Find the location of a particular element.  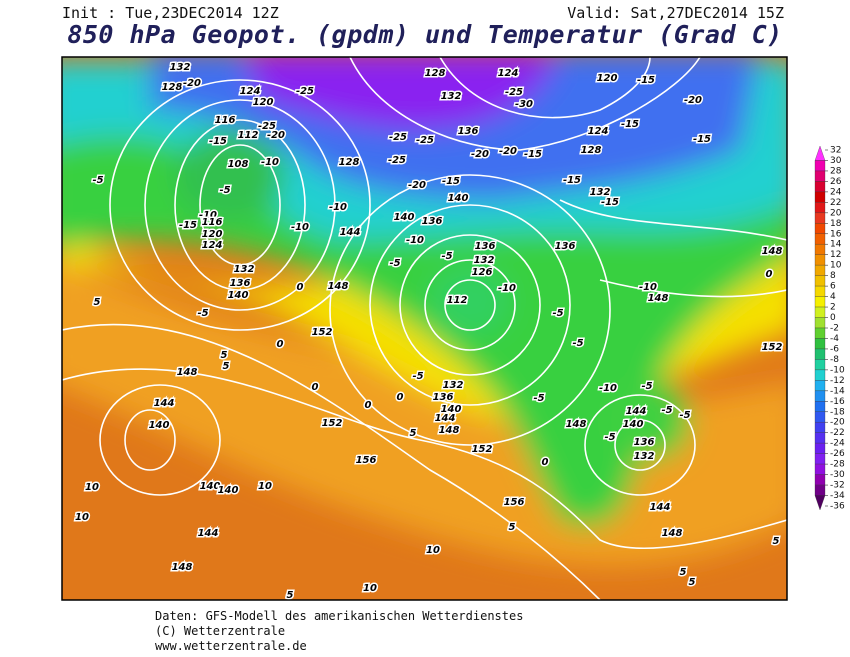

init-time: Init : Tue,23DEC2014 12Z is located at coordinates (170, 13).